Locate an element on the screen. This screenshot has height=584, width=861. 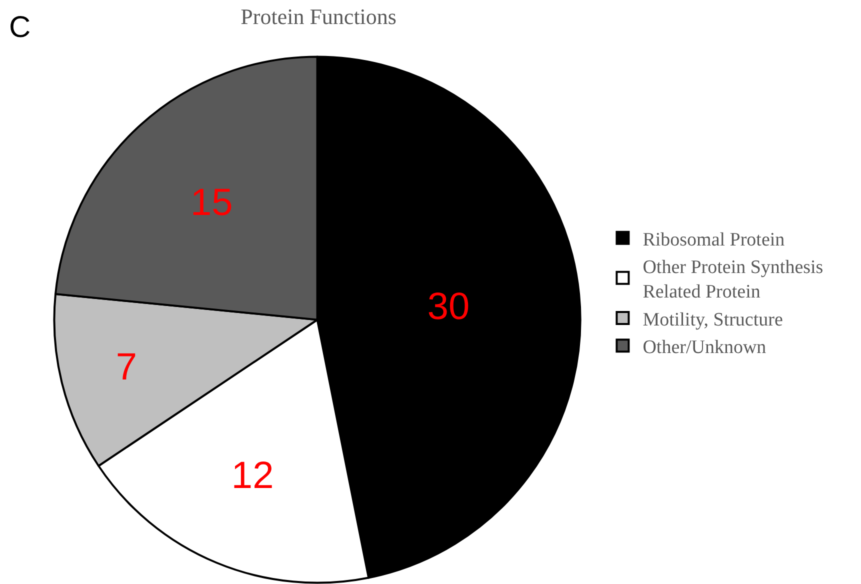
data-label: 15 is located at coordinates (211, 203).